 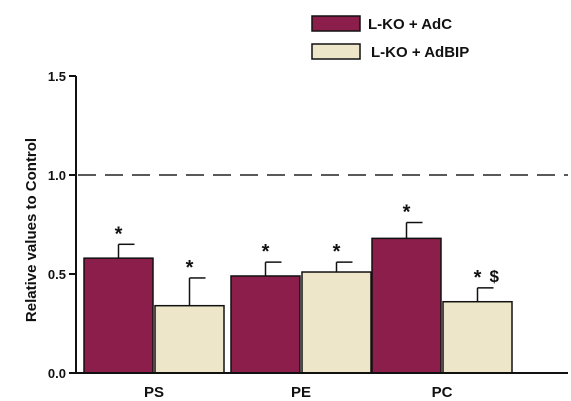 I want to click on legend: L-KO + AdC L-KO + AdBIP, so click(x=390, y=38).